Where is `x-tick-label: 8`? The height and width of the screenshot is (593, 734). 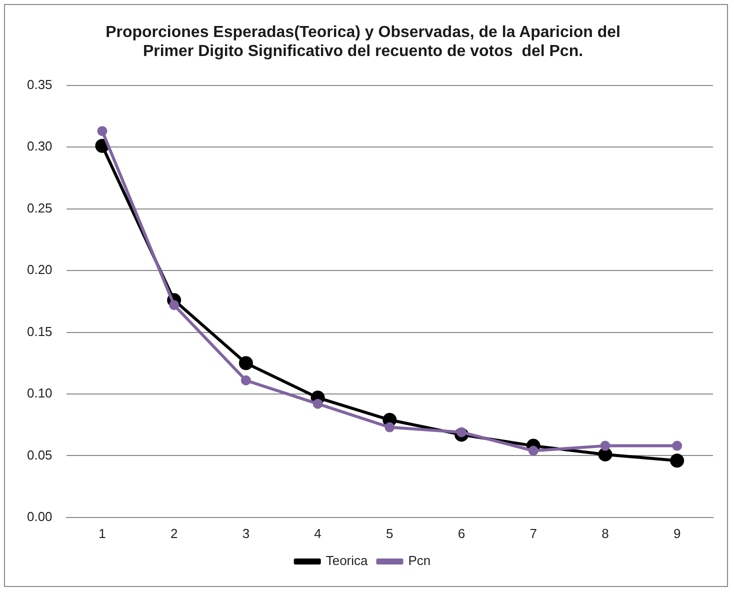
x-tick-label: 8 is located at coordinates (605, 533).